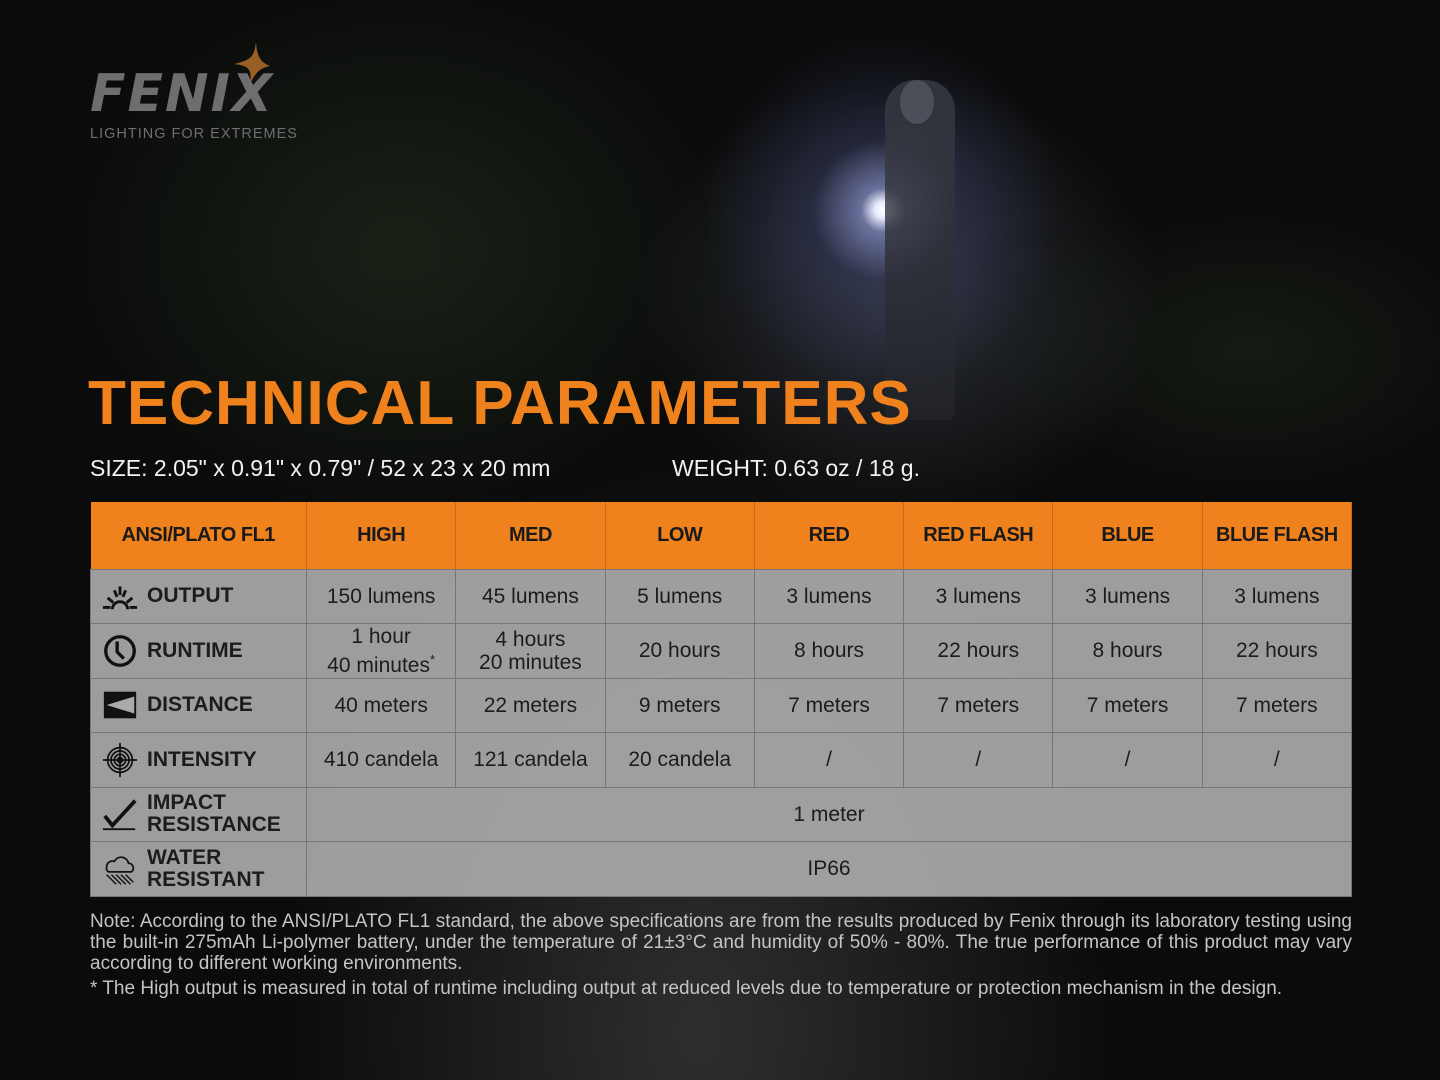 The width and height of the screenshot is (1440, 1080). What do you see at coordinates (184, 857) in the screenshot?
I see `row-label-line: WATER` at bounding box center [184, 857].